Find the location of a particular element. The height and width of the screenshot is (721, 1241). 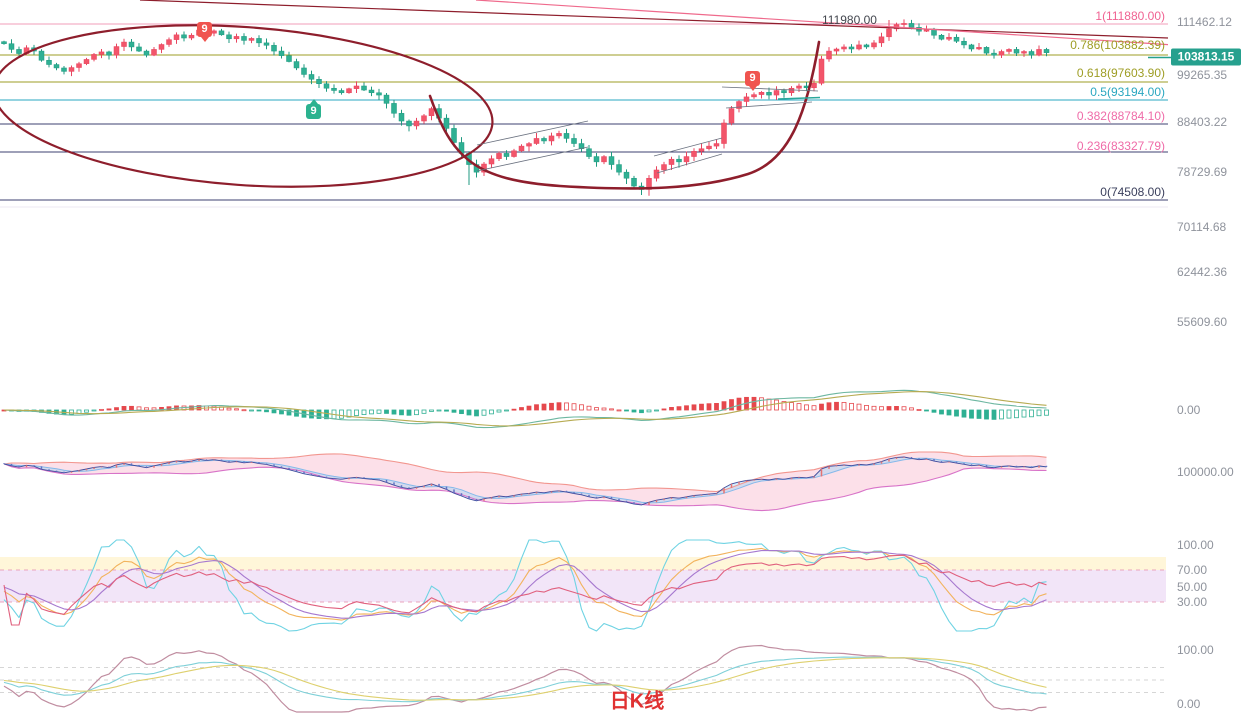

timeframe-label: 日K线 is located at coordinates (637, 701).